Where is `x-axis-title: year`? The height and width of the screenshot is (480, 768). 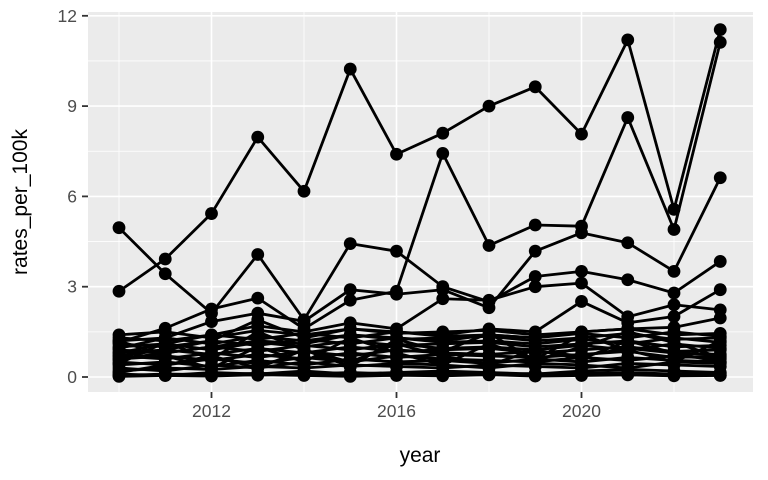 x-axis-title: year is located at coordinates (420, 455).